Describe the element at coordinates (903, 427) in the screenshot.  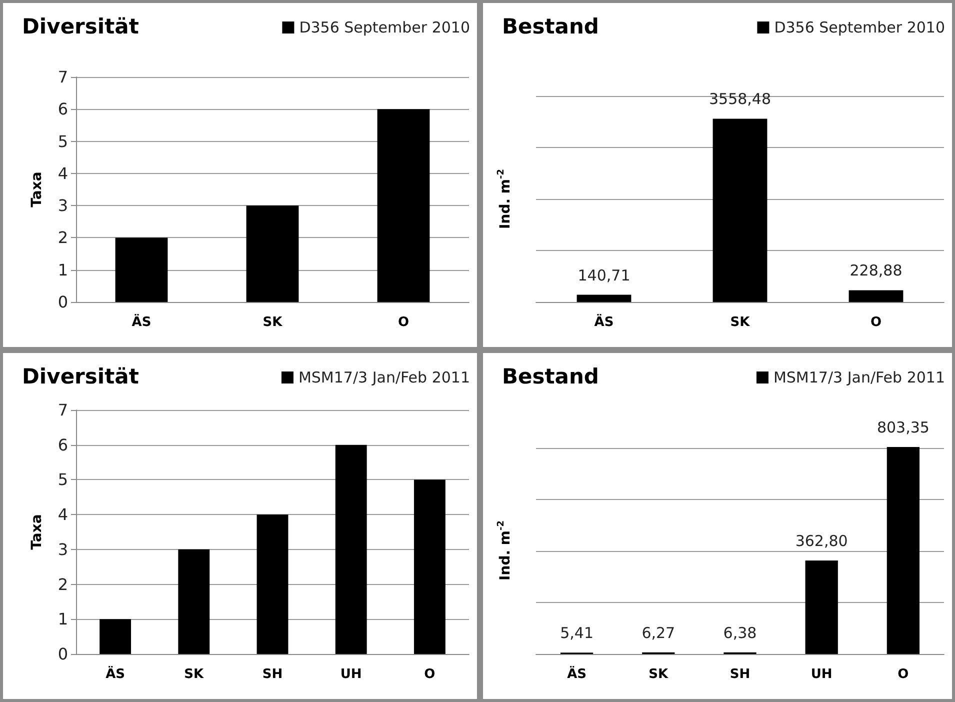
I see `data-label: 803,35` at that location.